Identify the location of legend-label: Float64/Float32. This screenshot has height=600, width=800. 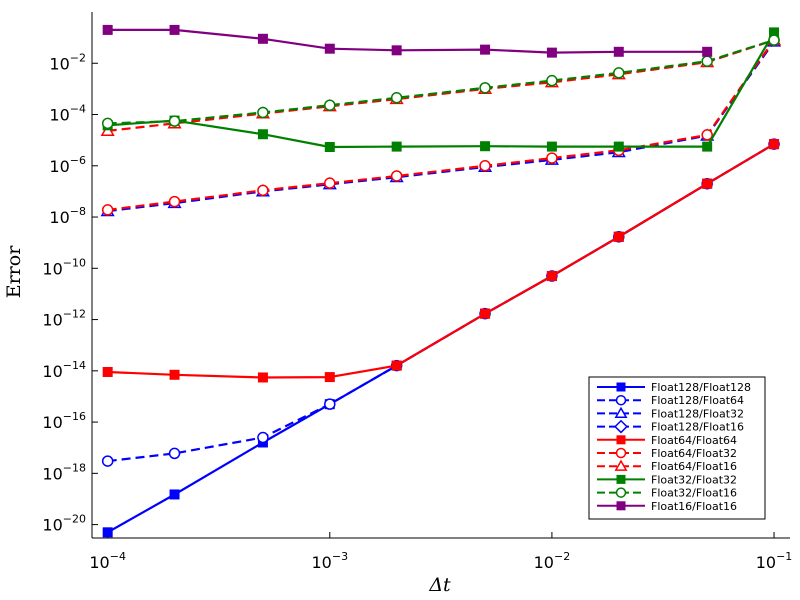
(694, 453).